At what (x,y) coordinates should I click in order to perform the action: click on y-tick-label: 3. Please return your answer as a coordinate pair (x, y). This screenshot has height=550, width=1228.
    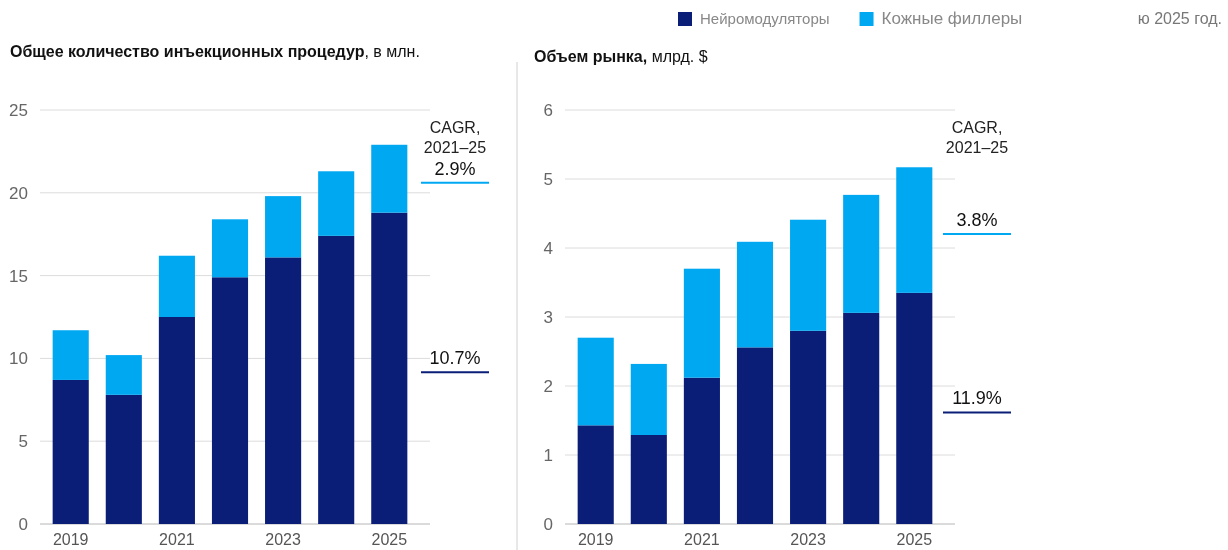
    Looking at the image, I should click on (548, 317).